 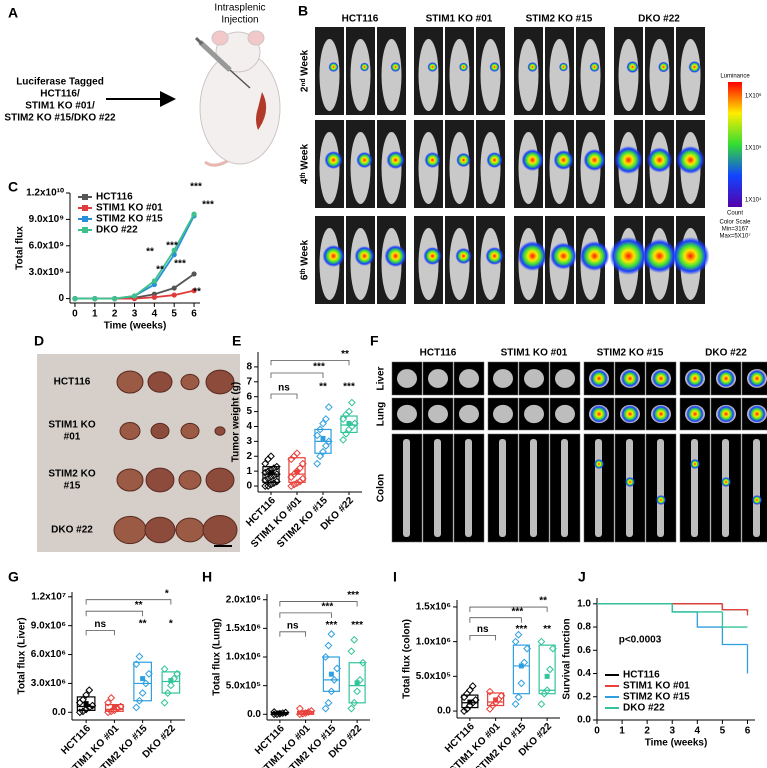 I want to click on row-label: 2ⁿᵈ Week, so click(x=305, y=70).